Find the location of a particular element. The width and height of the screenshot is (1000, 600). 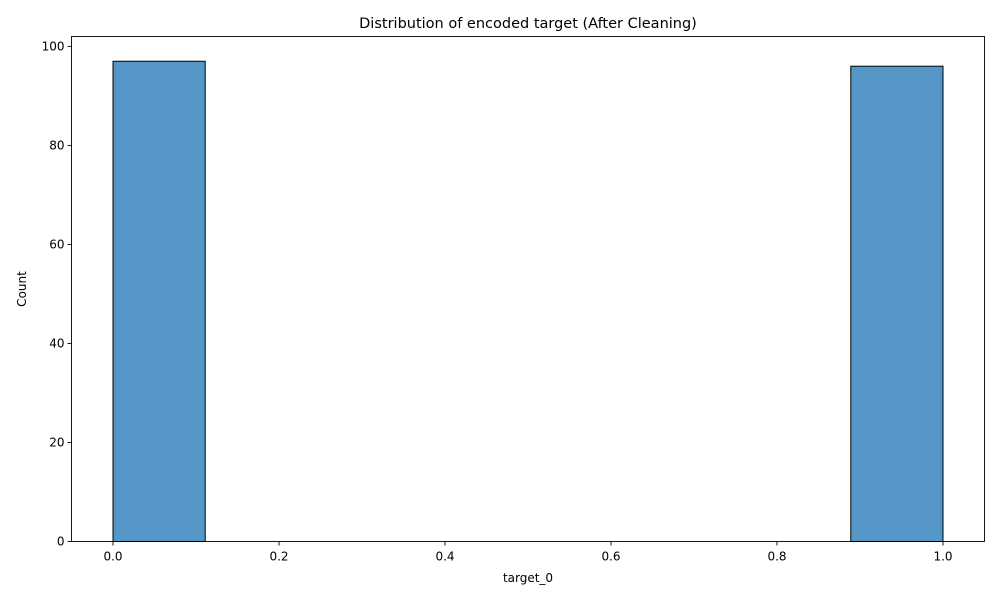

y-axis-ticks: 0 20 40 60 80 100 is located at coordinates (57, 294).